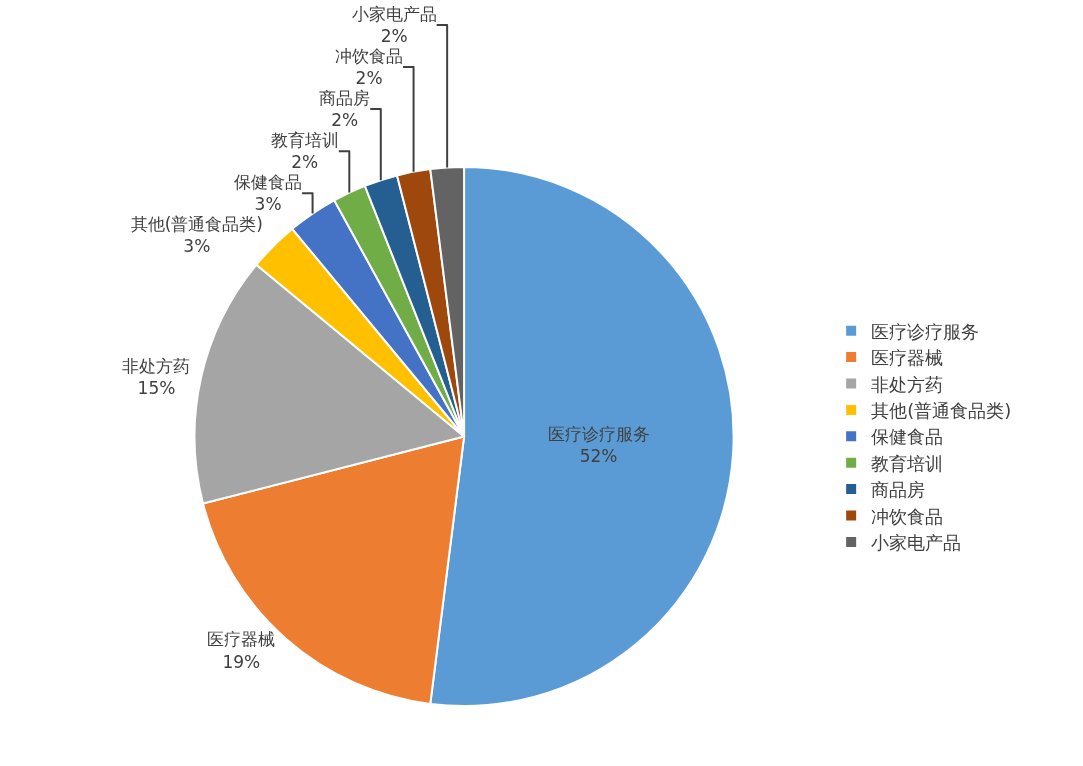 This screenshot has width=1083, height=766. I want to click on data-label: 19%, so click(241, 661).